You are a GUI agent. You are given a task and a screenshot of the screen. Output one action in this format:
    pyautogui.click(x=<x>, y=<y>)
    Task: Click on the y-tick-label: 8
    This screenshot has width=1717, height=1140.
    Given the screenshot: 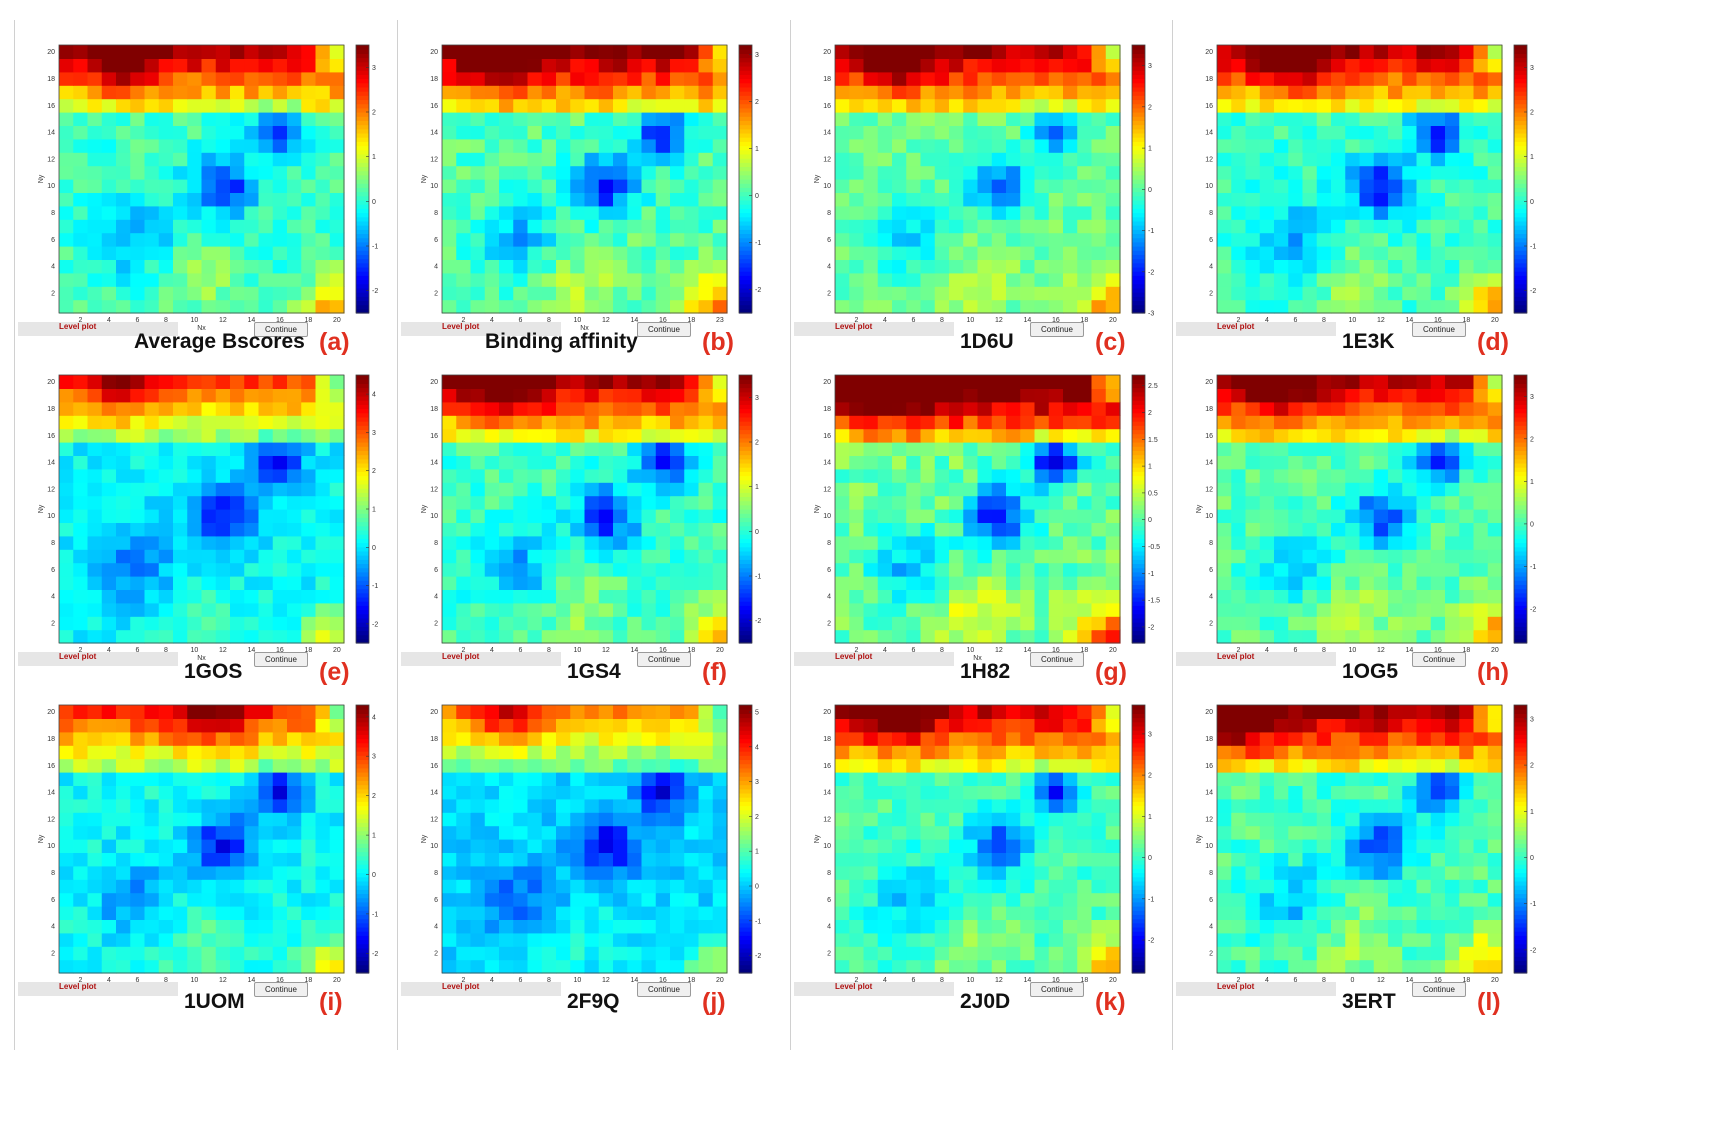 What is the action you would take?
    pyautogui.click(x=53, y=873)
    